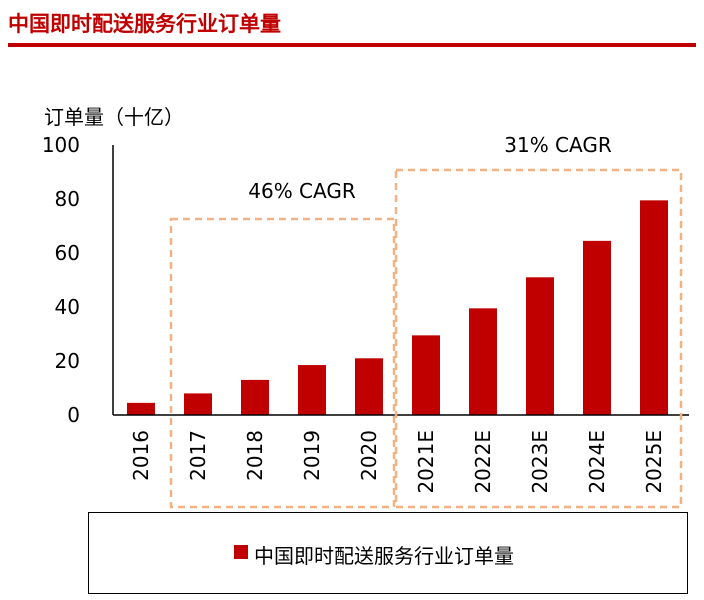  What do you see at coordinates (312, 455) in the screenshot?
I see `x-tick-label: 2019` at bounding box center [312, 455].